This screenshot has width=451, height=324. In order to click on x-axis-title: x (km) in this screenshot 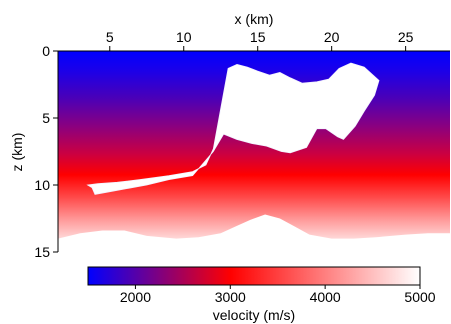, I will do `click(254, 19)`.